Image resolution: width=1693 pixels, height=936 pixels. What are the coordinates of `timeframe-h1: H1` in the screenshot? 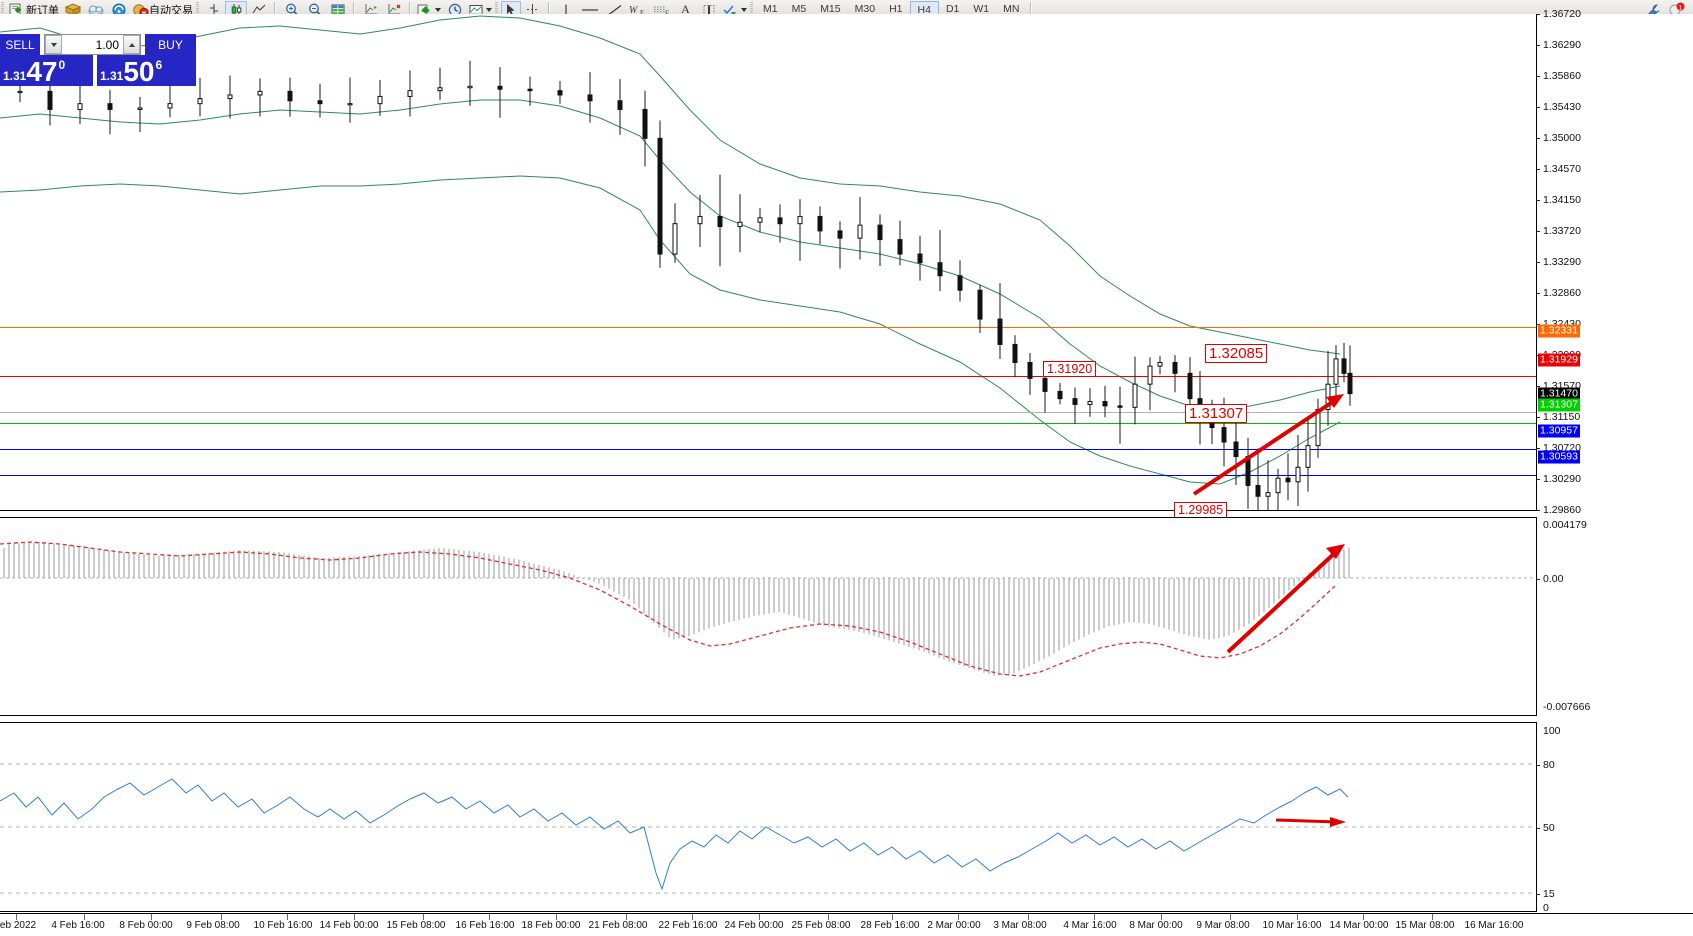 It's located at (896, 9).